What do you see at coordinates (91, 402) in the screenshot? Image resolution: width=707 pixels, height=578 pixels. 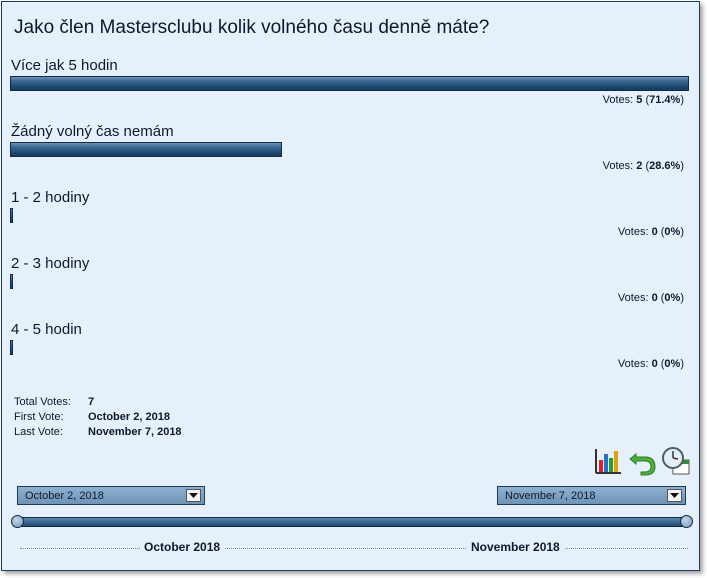 I see `total-votes-value: 7` at bounding box center [91, 402].